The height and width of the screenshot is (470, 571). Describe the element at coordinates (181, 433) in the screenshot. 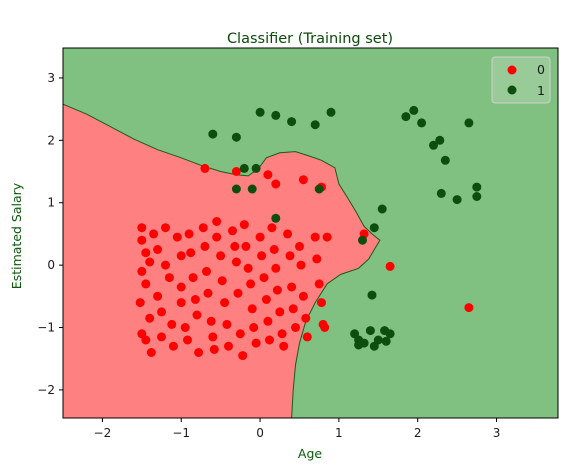

I see `x-tick-label-1: −1` at that location.